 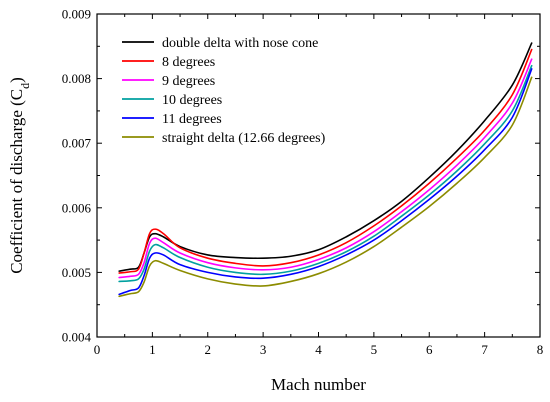 I want to click on y-tick-label: 0.005, so click(x=76, y=272).